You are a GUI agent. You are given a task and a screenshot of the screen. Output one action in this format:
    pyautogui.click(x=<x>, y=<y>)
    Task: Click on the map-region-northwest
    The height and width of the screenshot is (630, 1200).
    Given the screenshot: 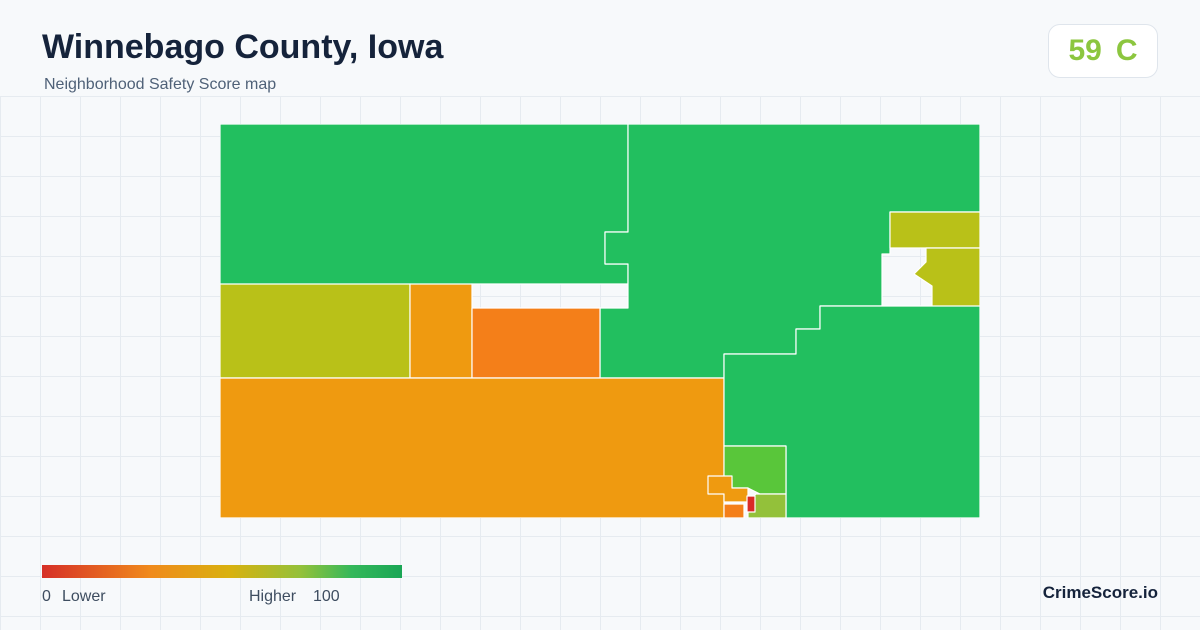 What is the action you would take?
    pyautogui.click(x=424, y=216)
    